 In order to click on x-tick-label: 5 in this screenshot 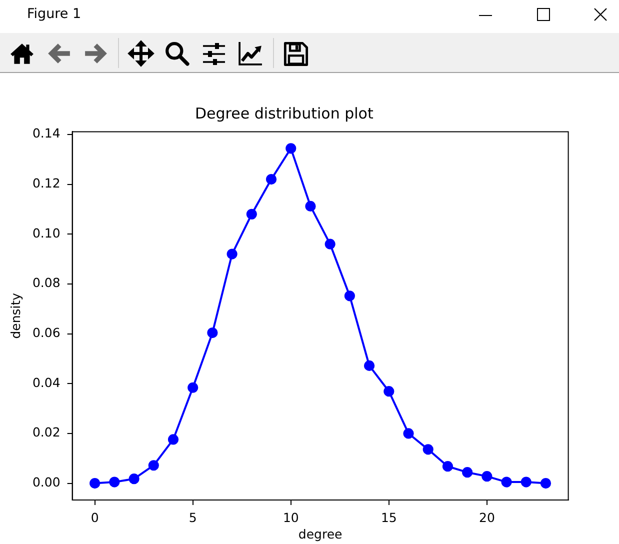, I will do `click(192, 517)`.